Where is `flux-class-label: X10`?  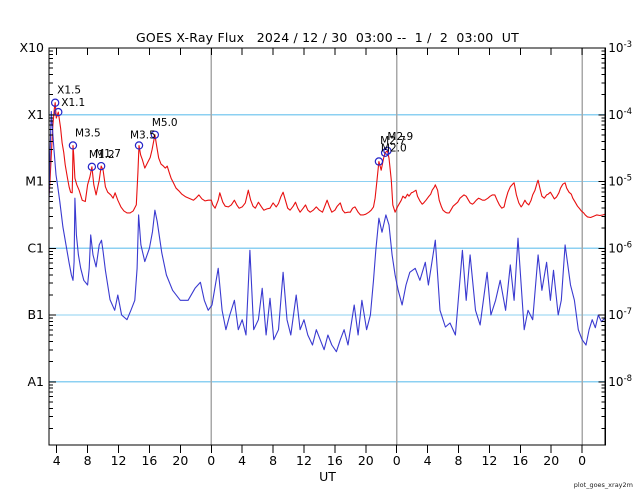
flux-class-label: X10 is located at coordinates (32, 47).